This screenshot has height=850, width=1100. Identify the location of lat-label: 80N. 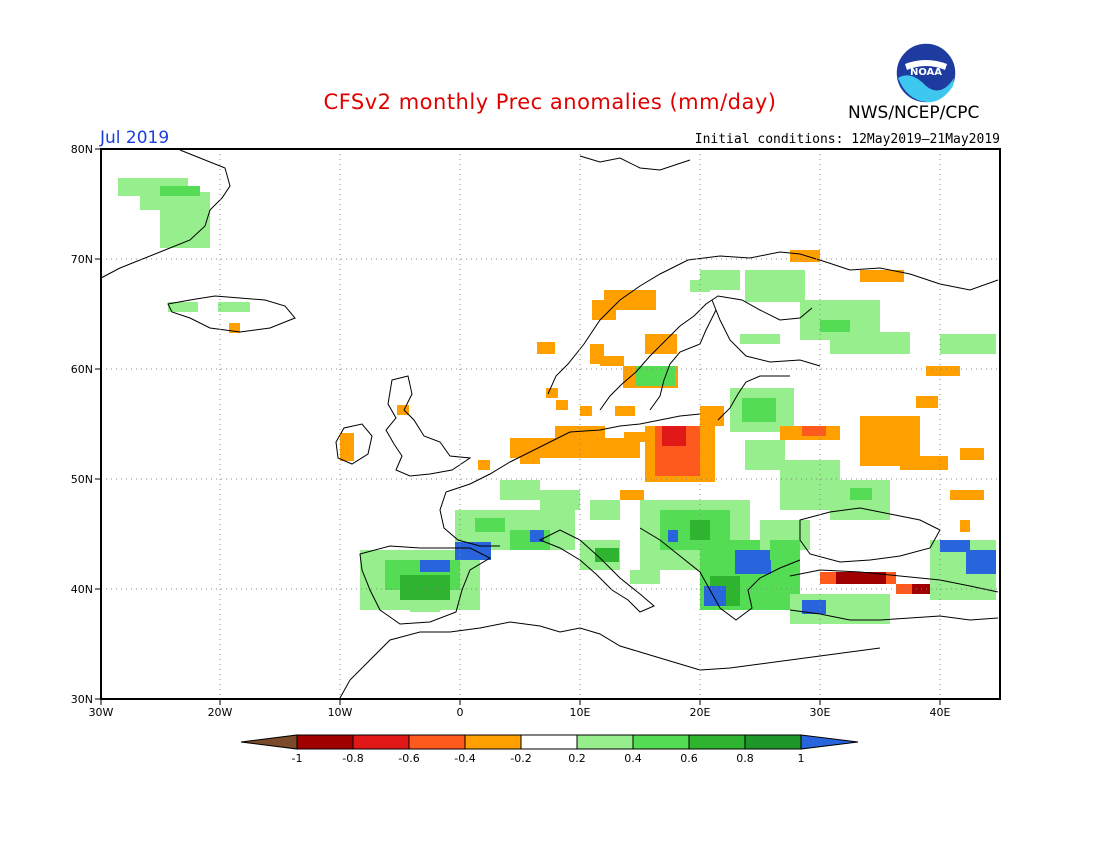
(82, 149).